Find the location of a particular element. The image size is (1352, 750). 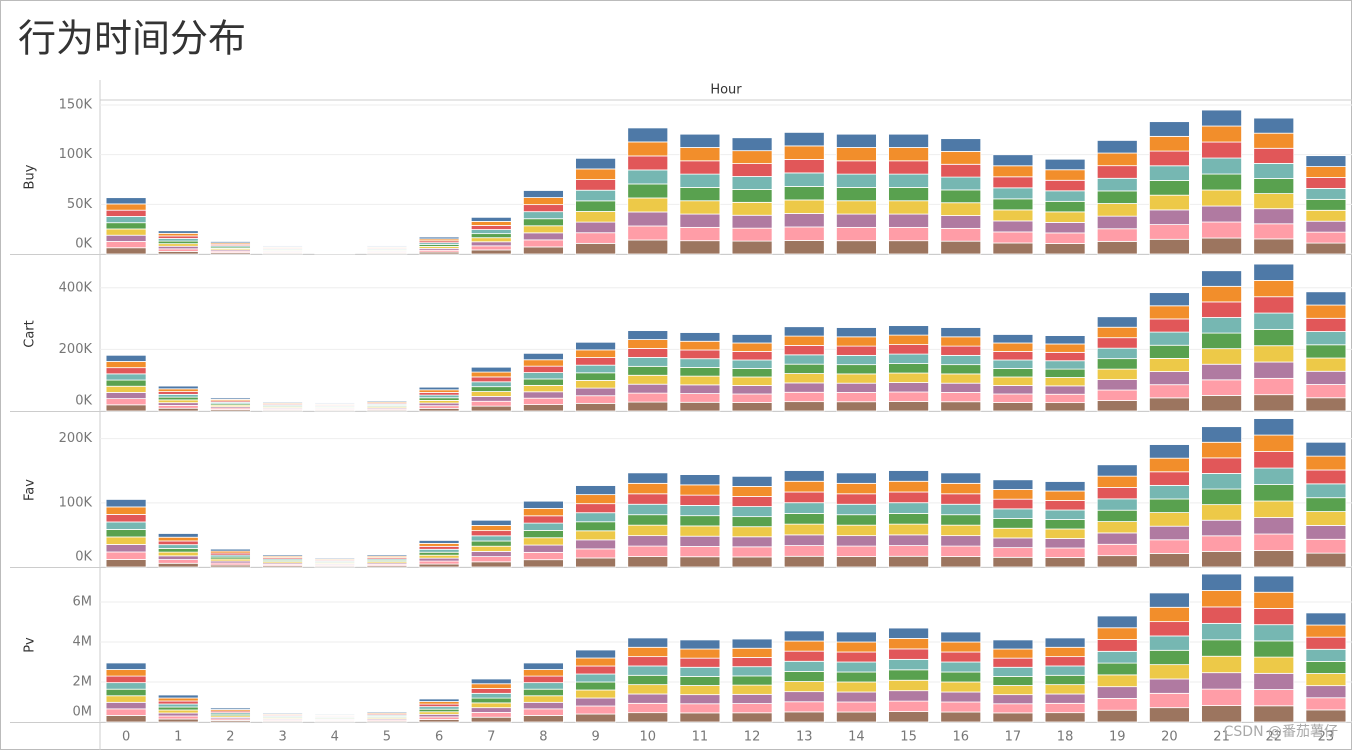

x-tick-label: 22 is located at coordinates (1273, 737).